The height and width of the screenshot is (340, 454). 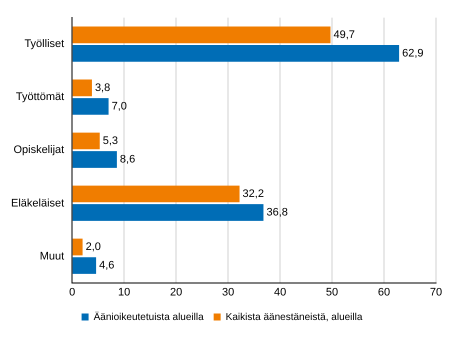 What do you see at coordinates (102, 88) in the screenshot?
I see `data-label: 3,8` at bounding box center [102, 88].